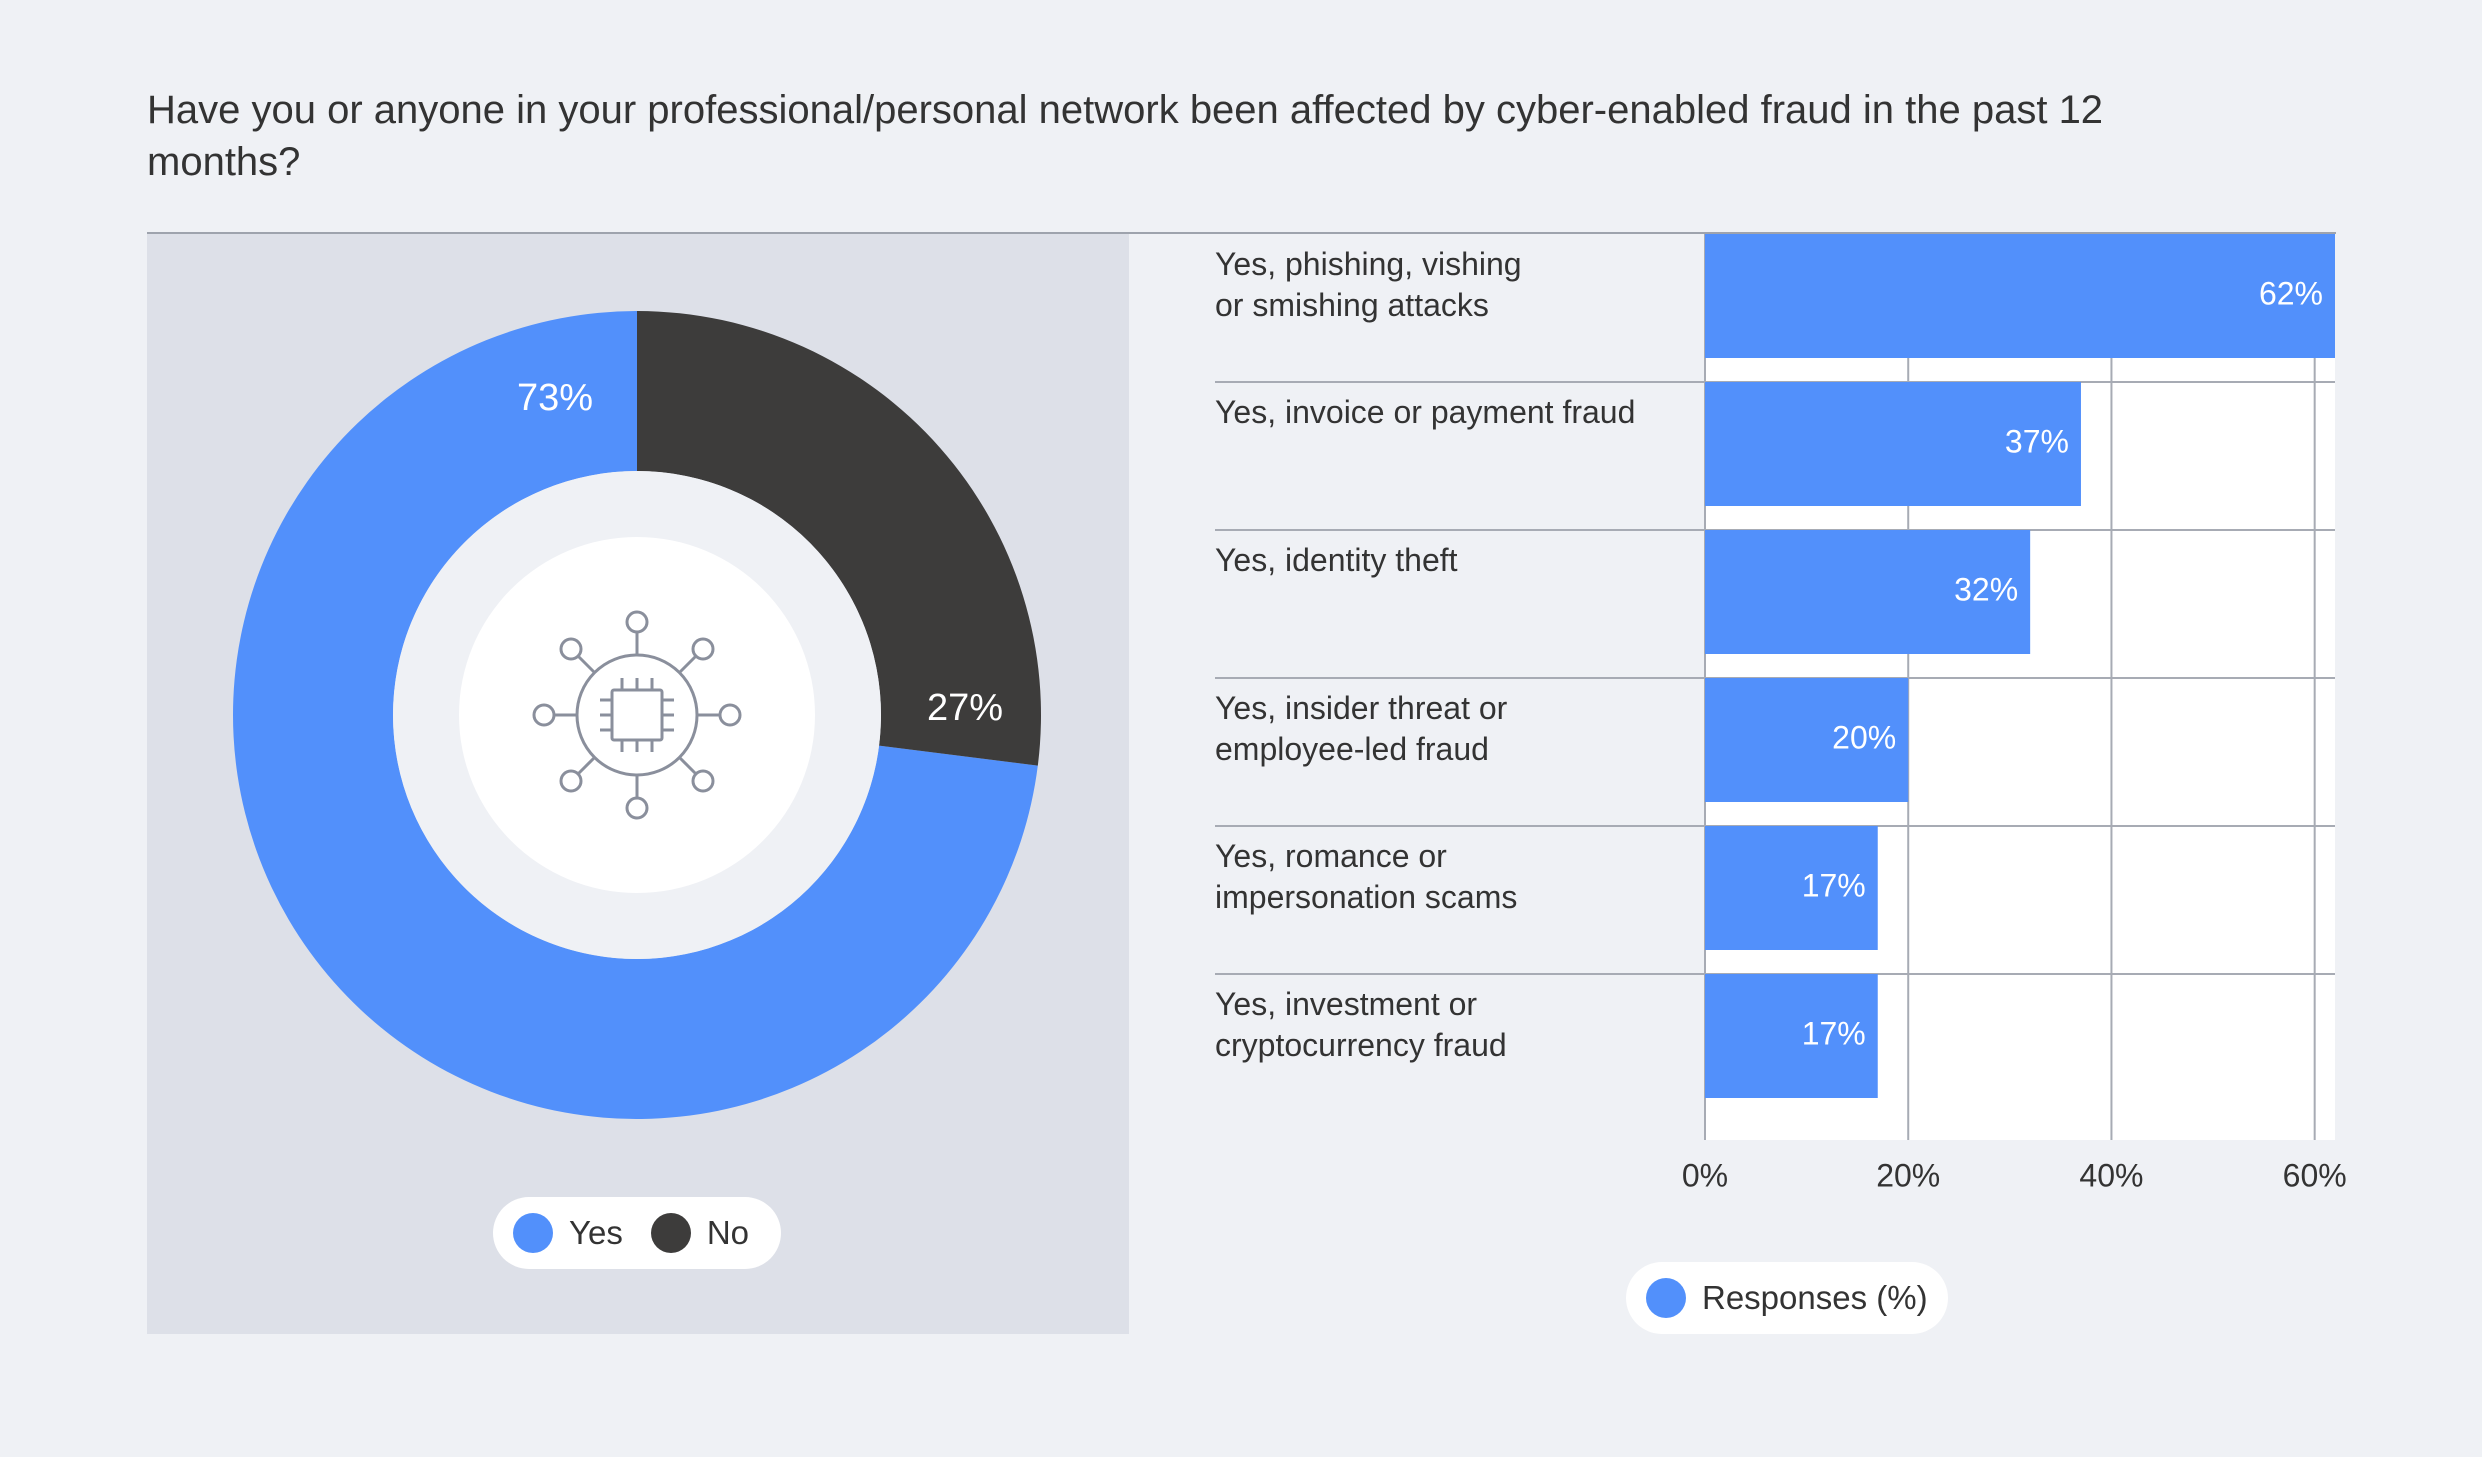 The height and width of the screenshot is (1457, 2482). Describe the element at coordinates (1864, 737) in the screenshot. I see `bar-value-label: 20%` at that location.